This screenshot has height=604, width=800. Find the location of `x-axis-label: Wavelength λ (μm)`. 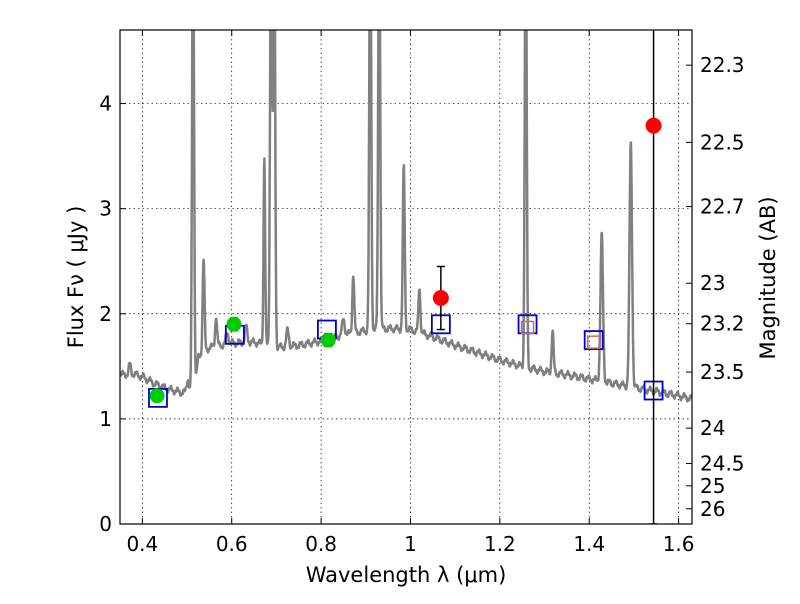

x-axis-label: Wavelength λ (μm) is located at coordinates (406, 575).